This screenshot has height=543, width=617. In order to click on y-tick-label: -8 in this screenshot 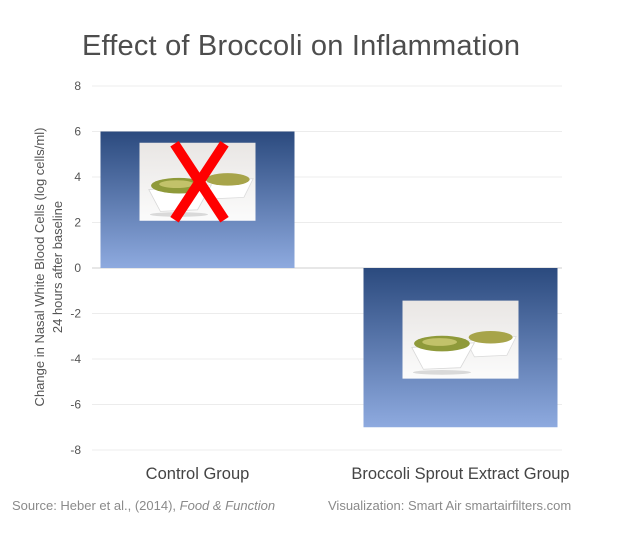, I will do `click(75, 450)`.